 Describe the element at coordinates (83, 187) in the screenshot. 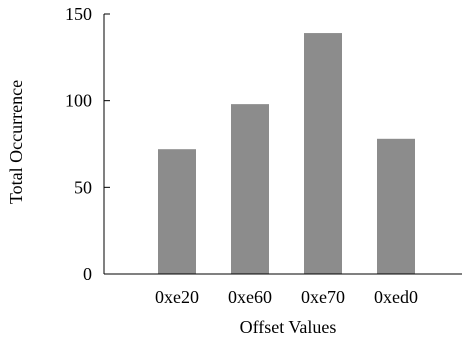

I see `y-tick-label: 50` at that location.